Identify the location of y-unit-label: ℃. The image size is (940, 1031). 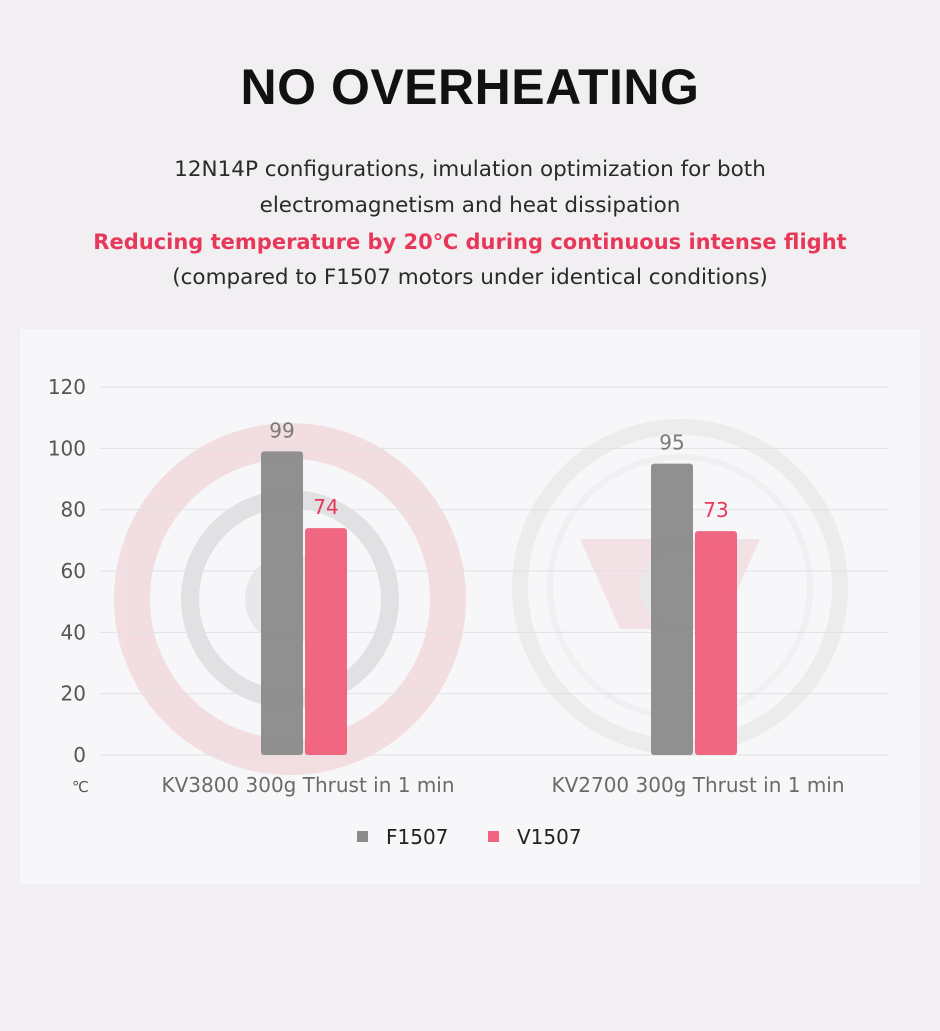
(80, 787).